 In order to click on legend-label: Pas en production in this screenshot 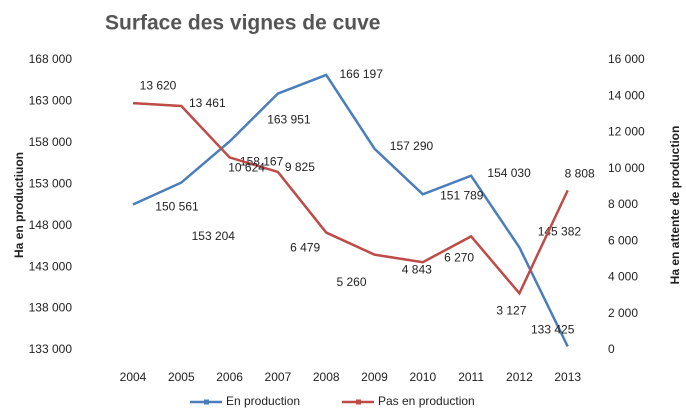, I will do `click(426, 401)`.